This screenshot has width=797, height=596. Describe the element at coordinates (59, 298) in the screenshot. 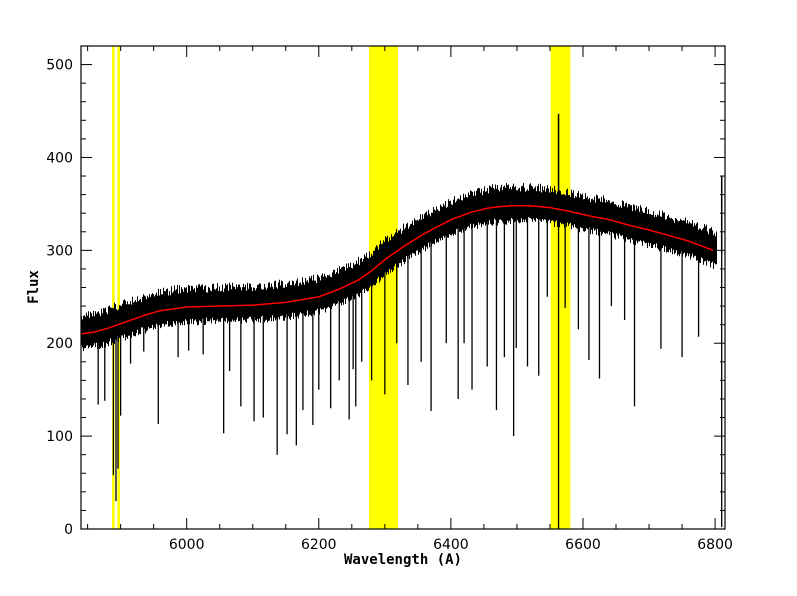

I see `y-tick-labels: 0 100 200 300 400 500` at that location.